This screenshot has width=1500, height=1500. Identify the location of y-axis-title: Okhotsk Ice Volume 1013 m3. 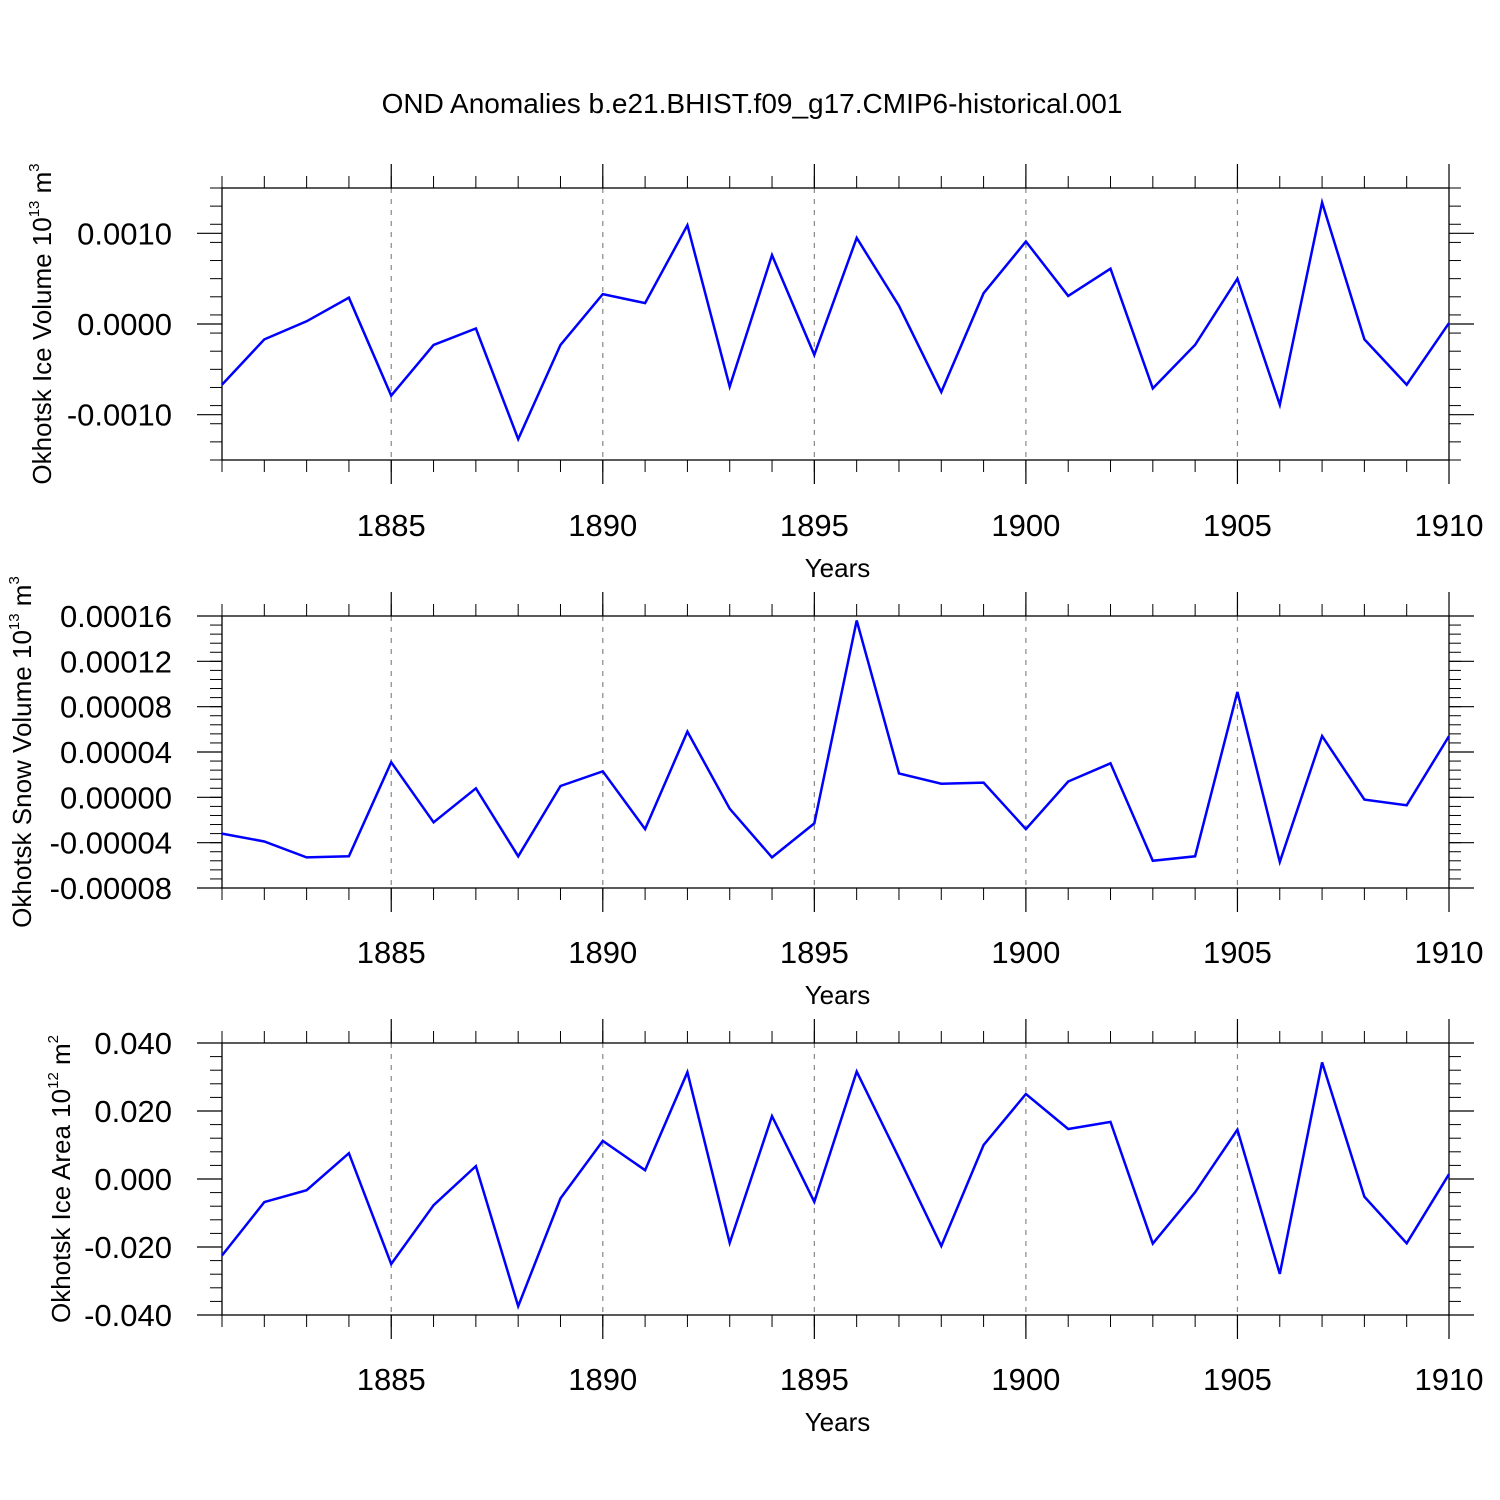
(41, 323).